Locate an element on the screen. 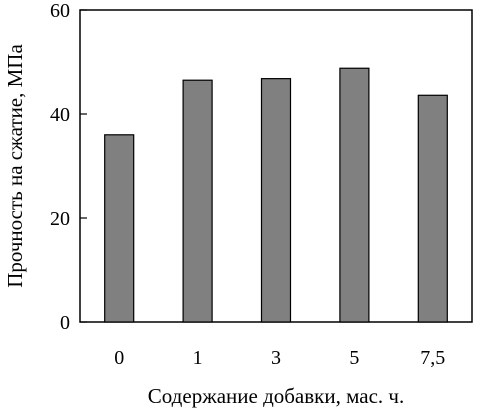 The image size is (480, 415). x-tick-label: 1 is located at coordinates (198, 358).